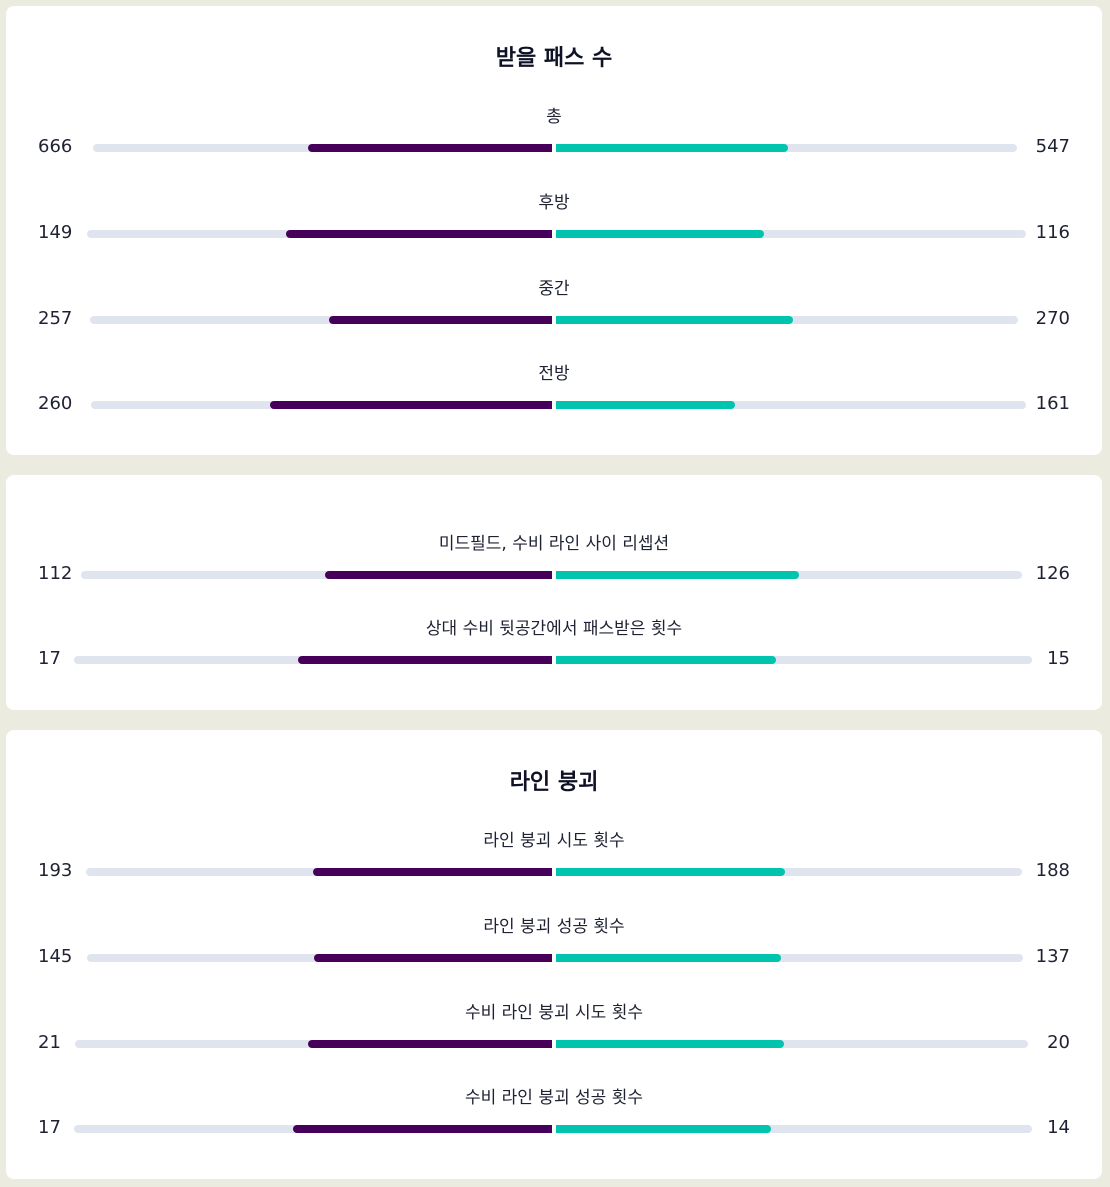 This screenshot has width=1110, height=1187. Describe the element at coordinates (554, 1030) in the screenshot. I see `stat-row: 수비 라인 붕괴 시도 횟수 21 20` at that location.